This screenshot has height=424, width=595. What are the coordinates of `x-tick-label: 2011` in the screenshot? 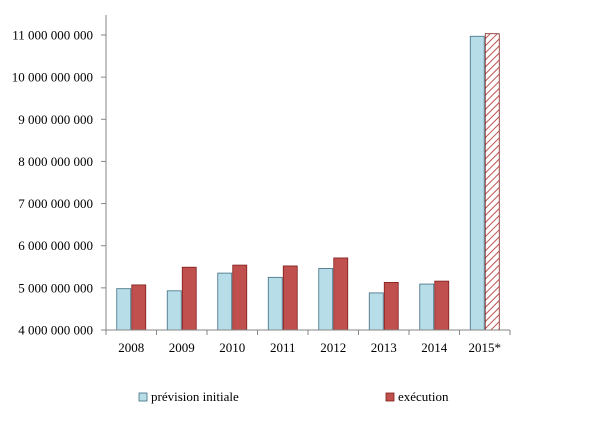 It's located at (283, 347).